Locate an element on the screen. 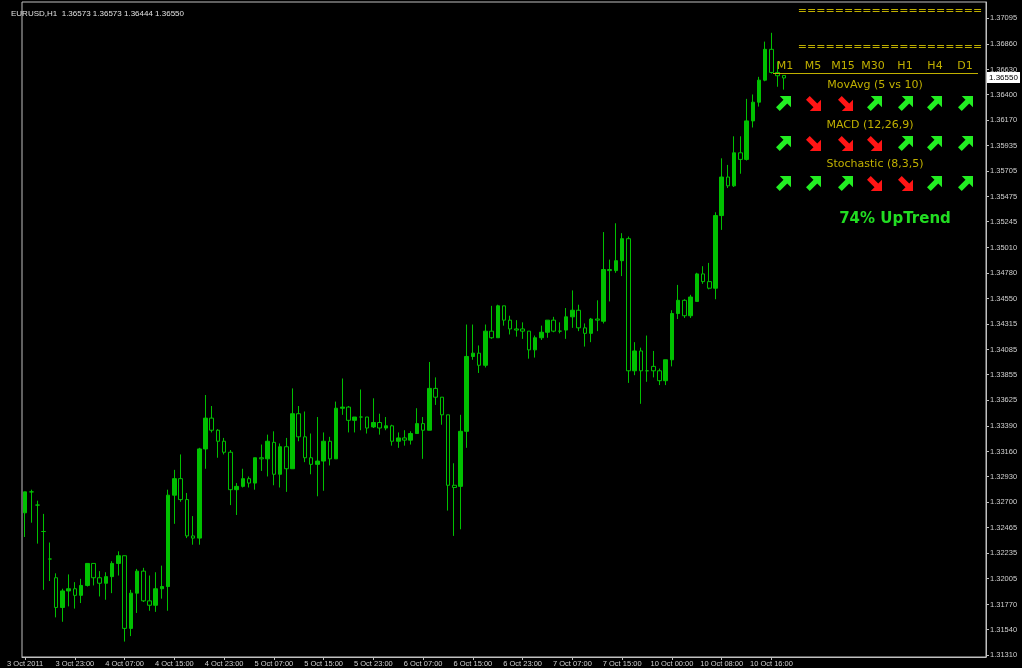 This screenshot has height=668, width=1022. annotation: MACD (12,26,9) is located at coordinates (870, 124).